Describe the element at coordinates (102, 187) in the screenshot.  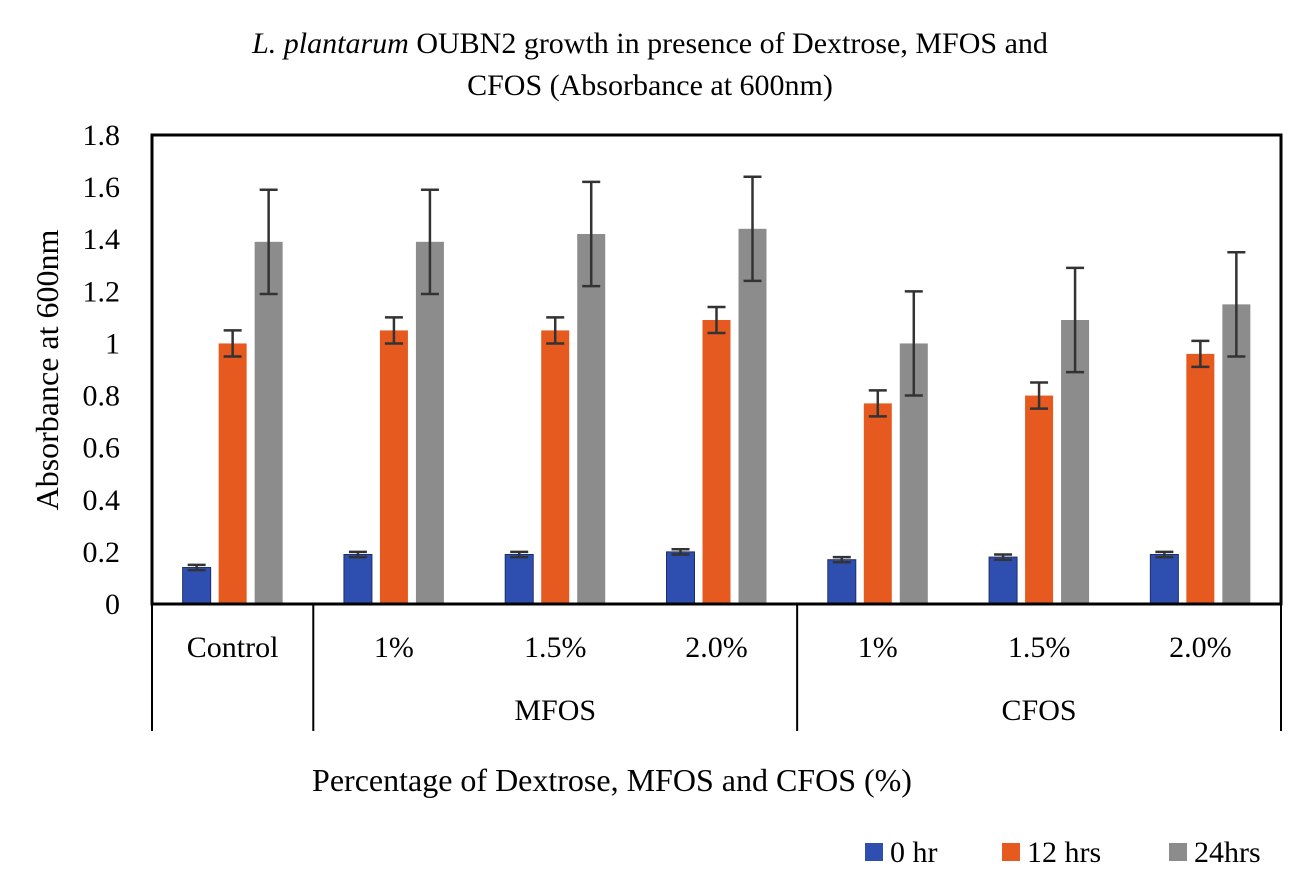
I see `y-tick-label: 1.6` at that location.